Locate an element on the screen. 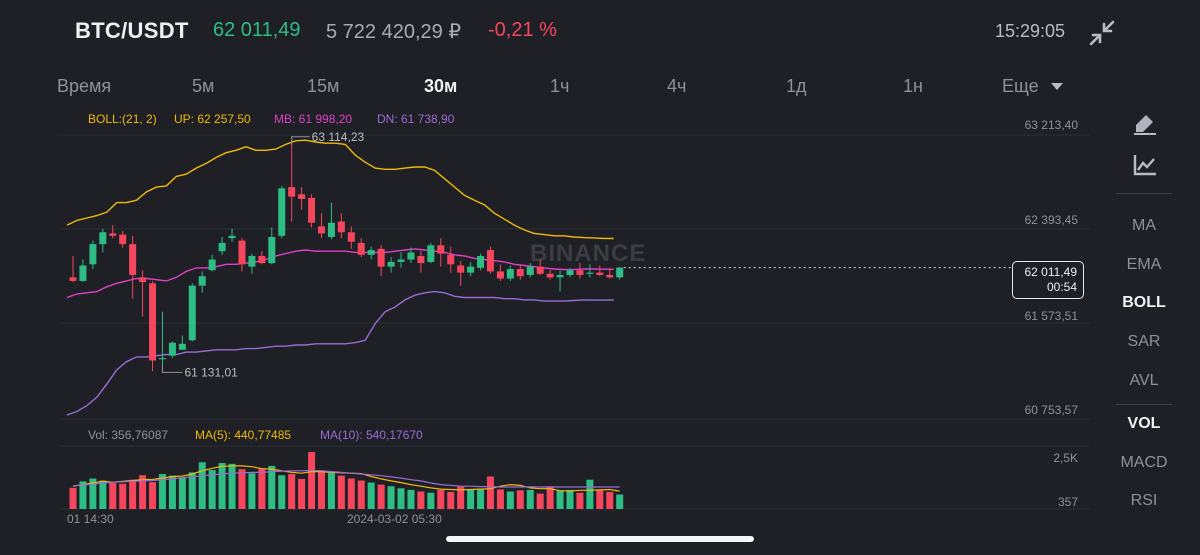 The width and height of the screenshot is (1200, 555). low-marker is located at coordinates (172, 368).